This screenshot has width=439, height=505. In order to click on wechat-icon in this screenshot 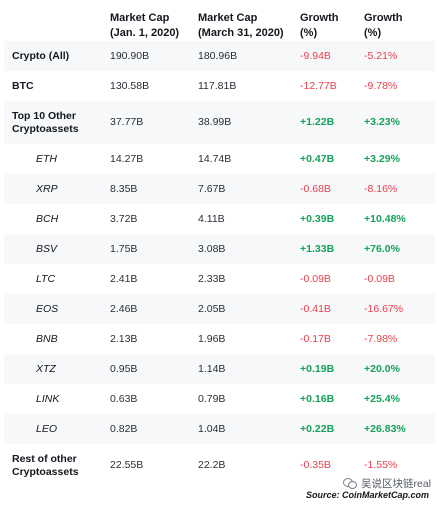, I will do `click(349, 483)`.